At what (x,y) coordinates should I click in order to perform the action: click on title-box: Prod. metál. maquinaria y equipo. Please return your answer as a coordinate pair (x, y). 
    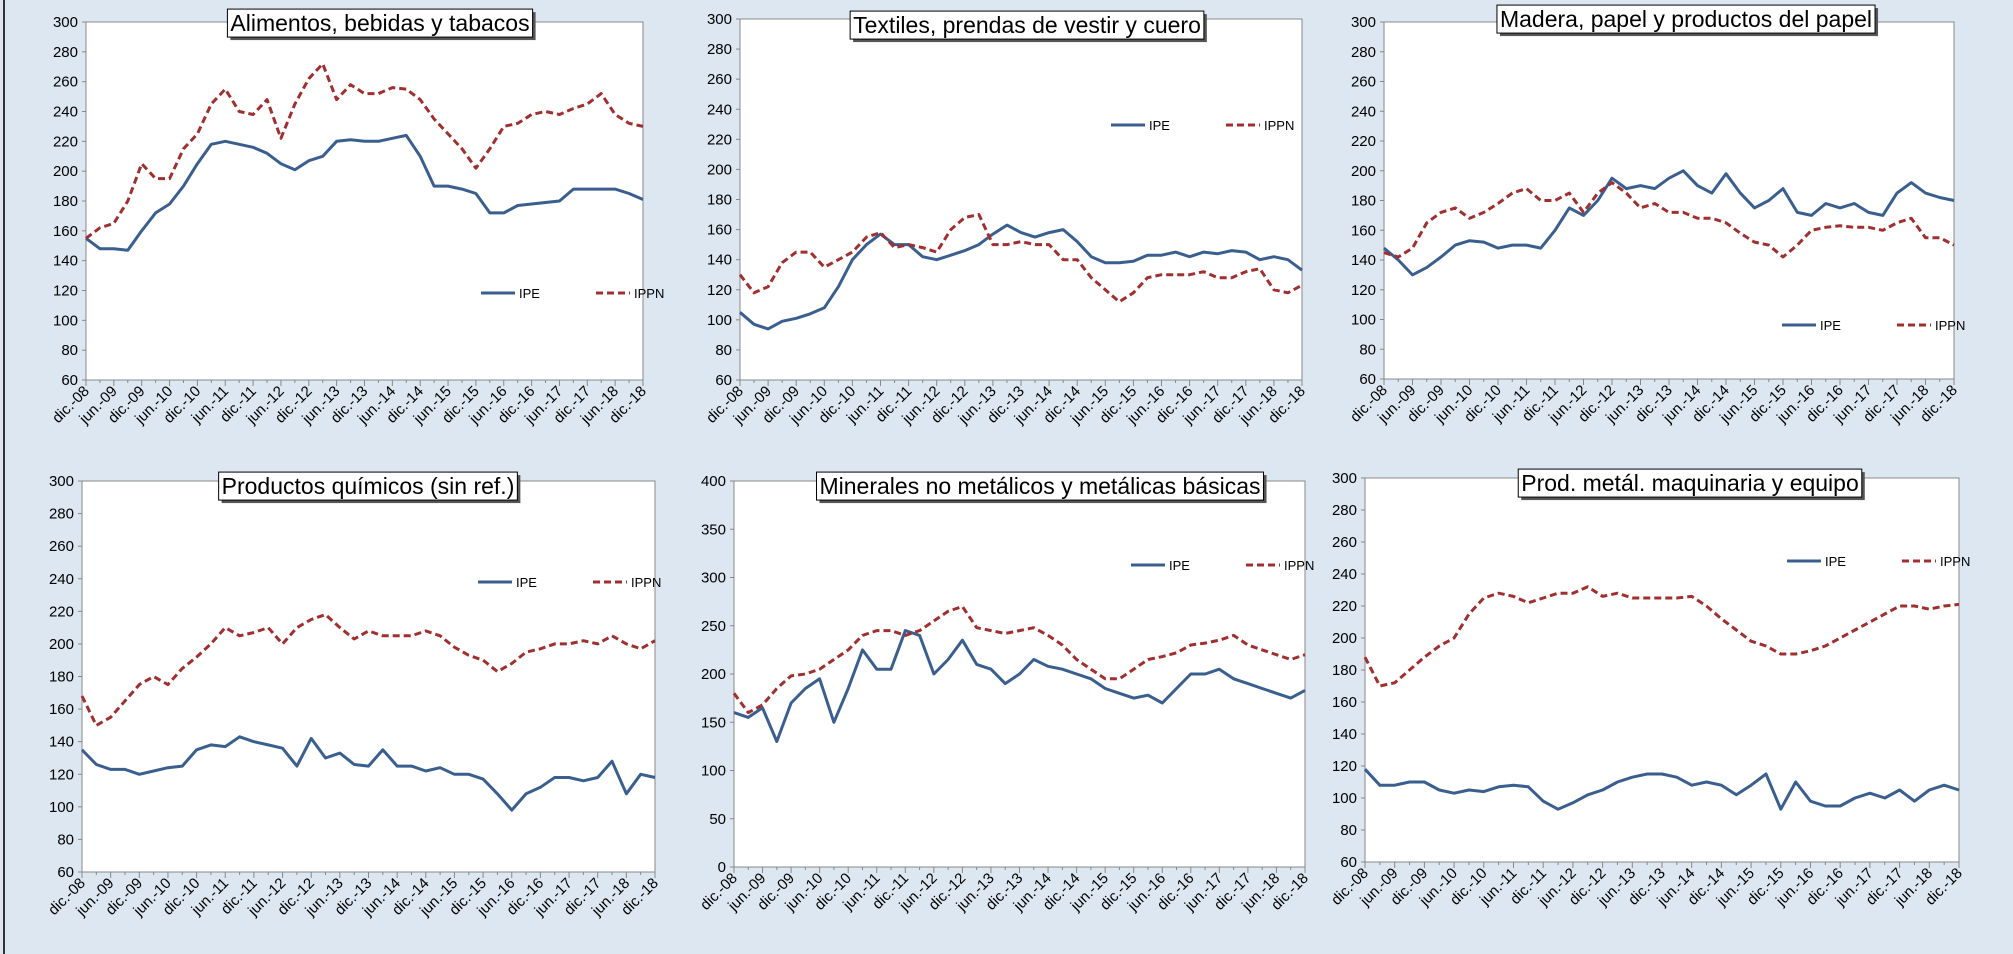
    Looking at the image, I should click on (1691, 484).